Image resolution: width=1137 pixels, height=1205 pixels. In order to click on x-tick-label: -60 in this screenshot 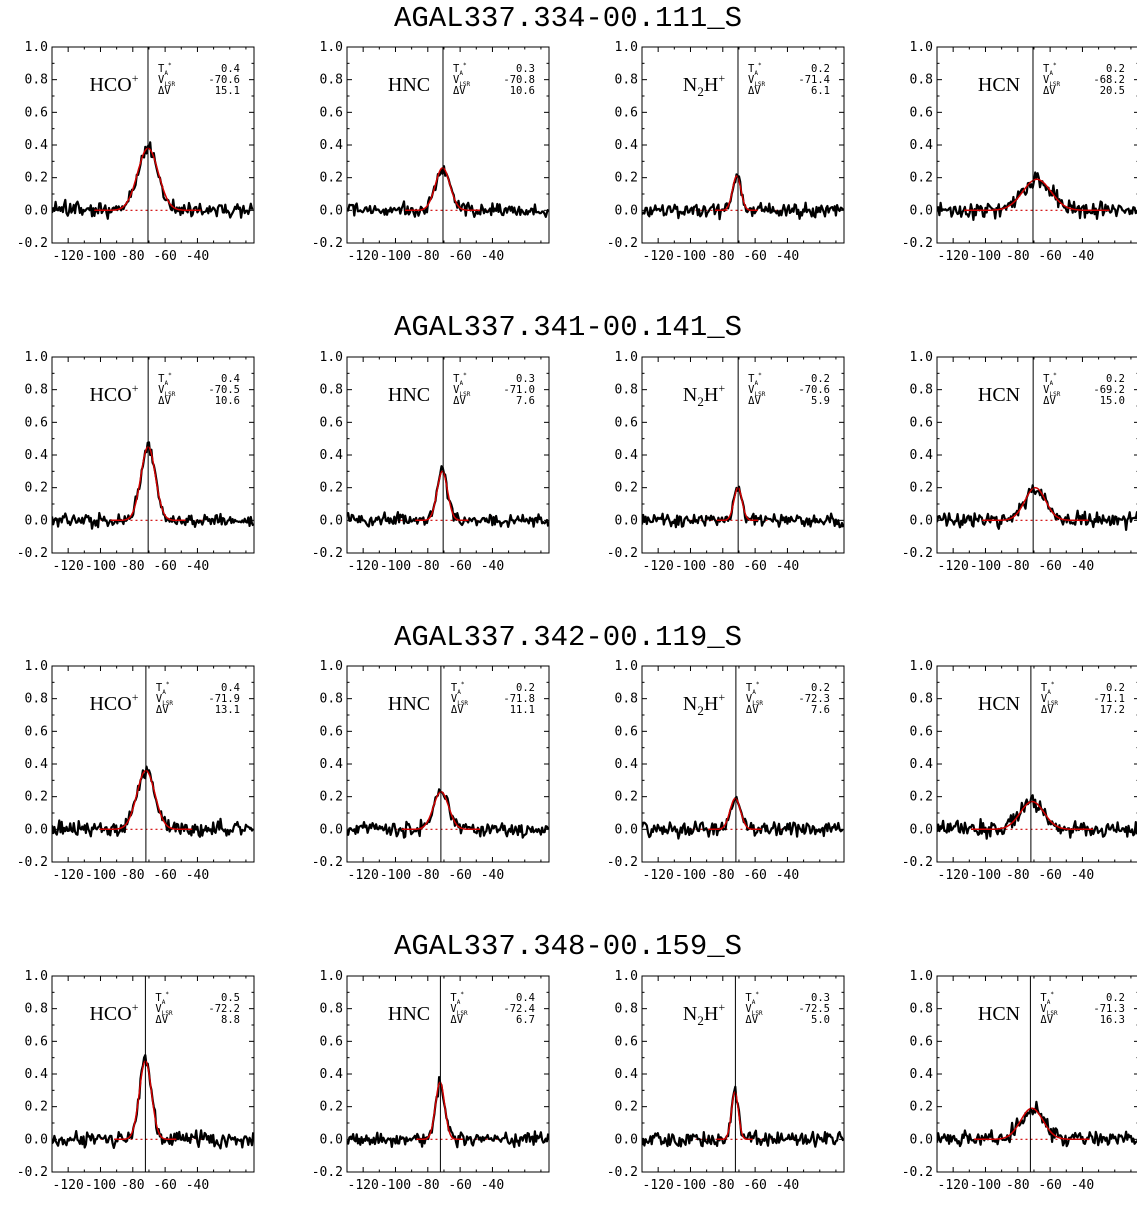, I will do `click(754, 1185)`.